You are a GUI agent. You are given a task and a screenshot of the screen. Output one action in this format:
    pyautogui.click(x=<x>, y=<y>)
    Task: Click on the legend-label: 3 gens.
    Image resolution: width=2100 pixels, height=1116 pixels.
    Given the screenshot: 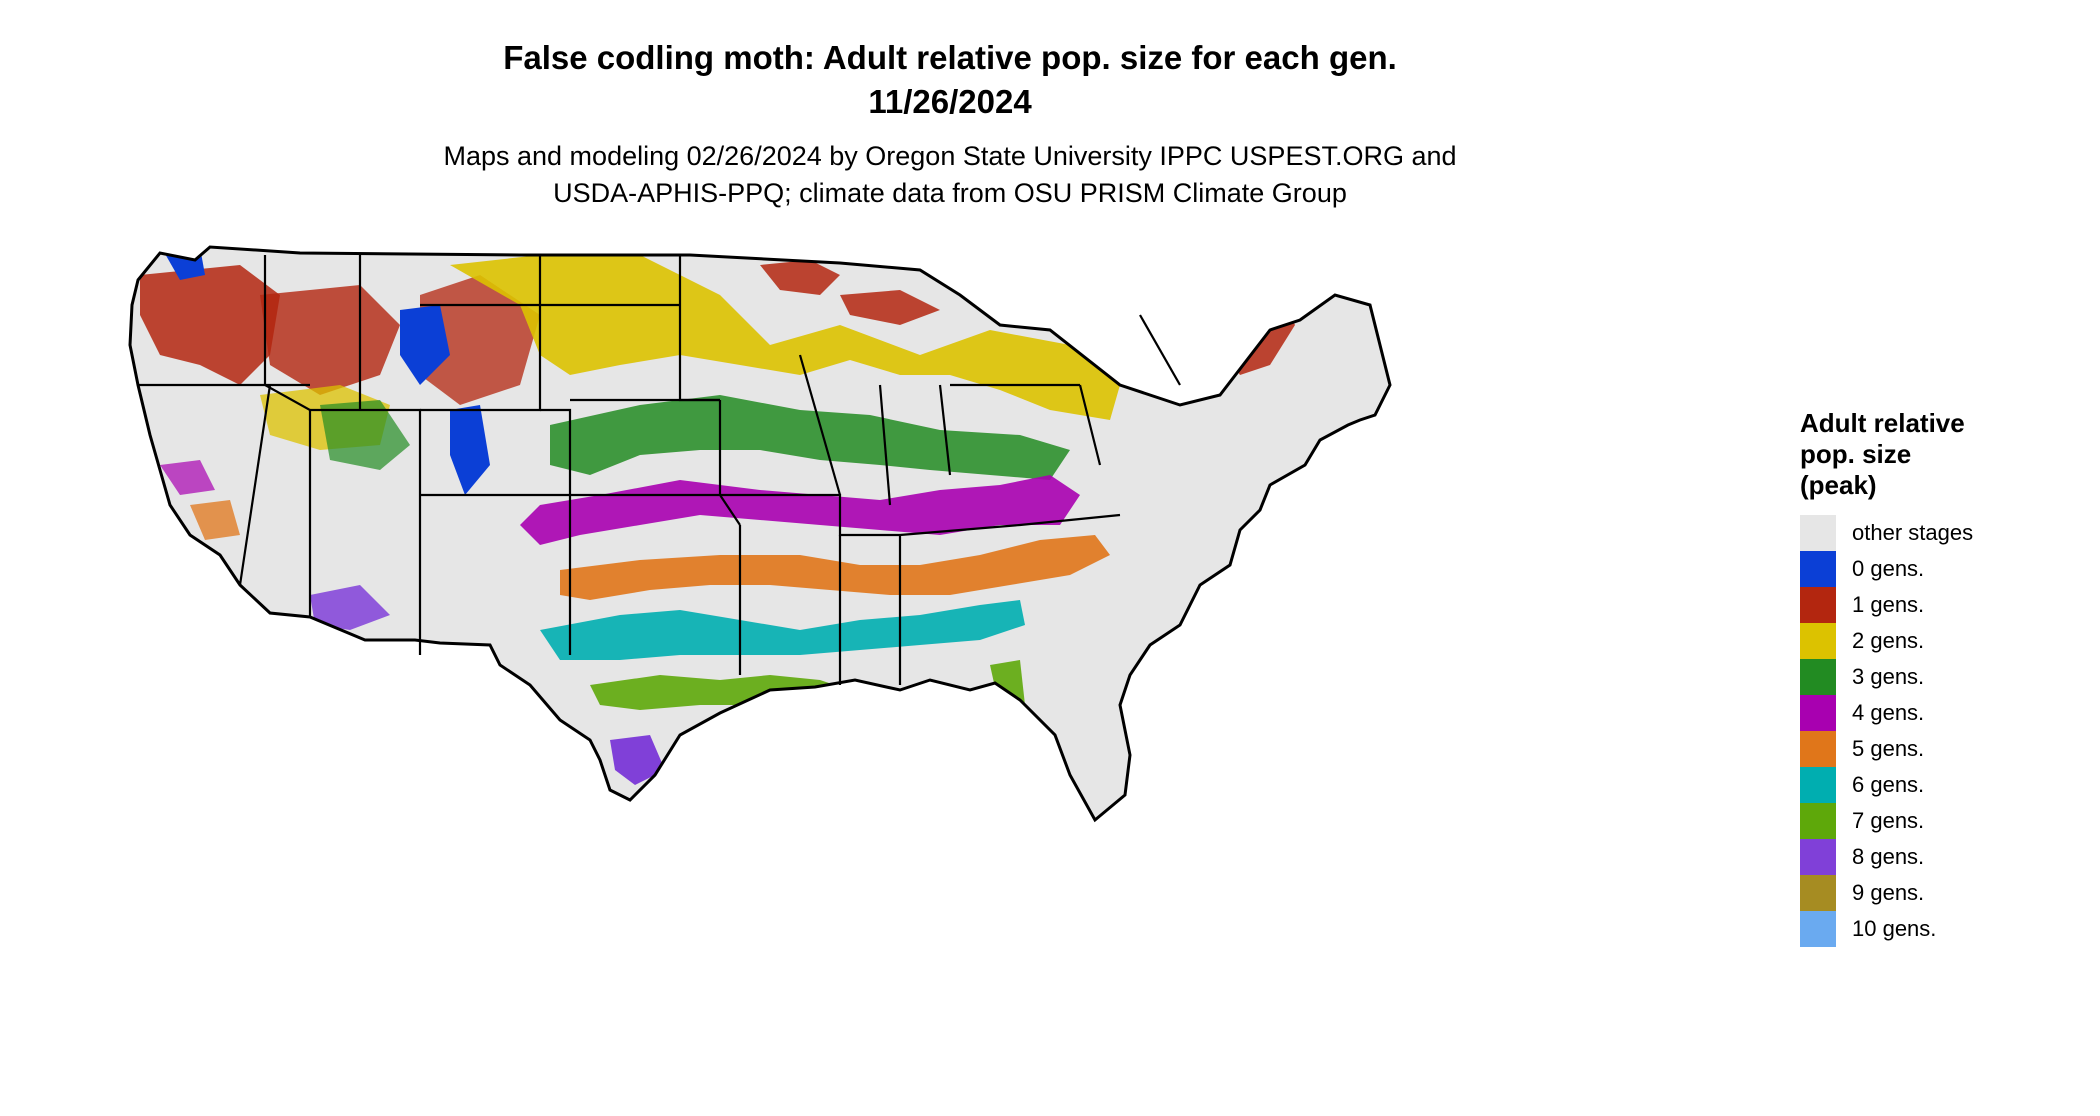 What is the action you would take?
    pyautogui.click(x=1888, y=677)
    